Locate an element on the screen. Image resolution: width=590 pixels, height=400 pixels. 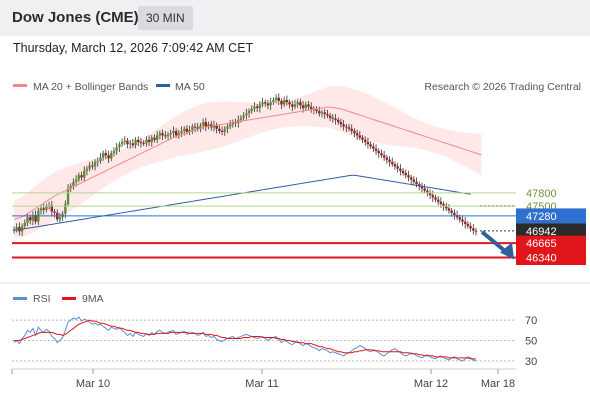
timeframe-badge: 30 MIN is located at coordinates (165, 18).